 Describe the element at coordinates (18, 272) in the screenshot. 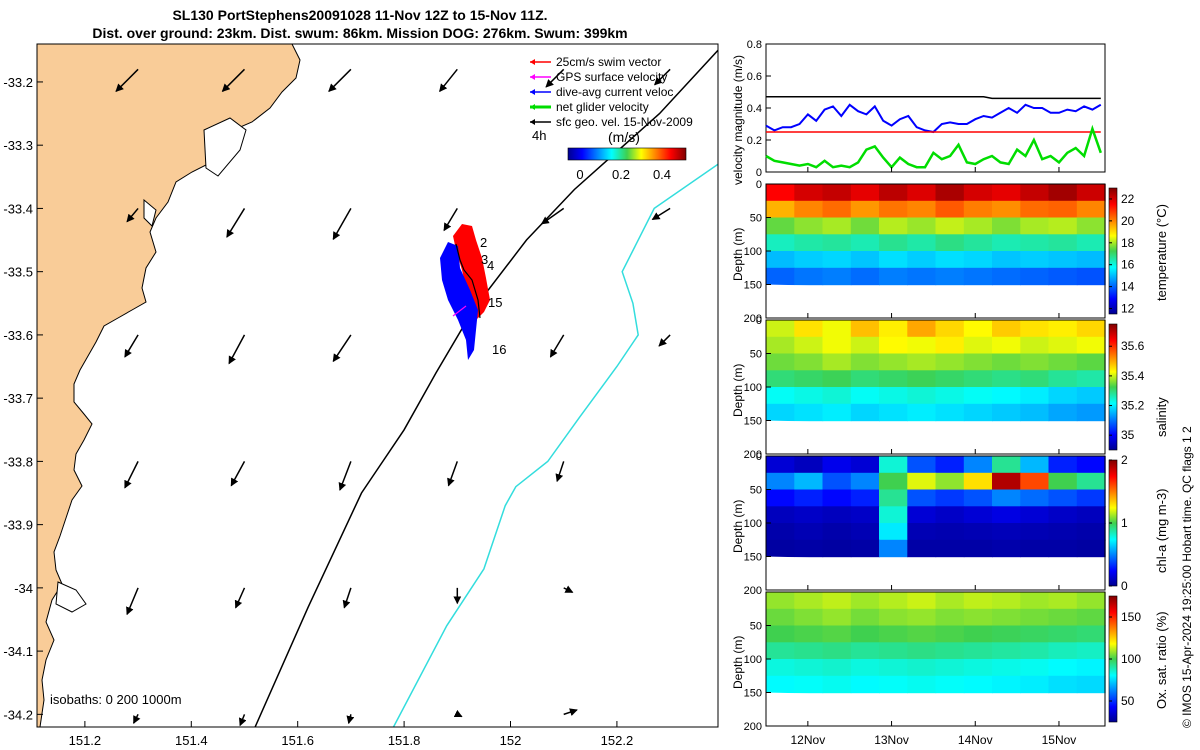

I see `map-y-tick-label: -33.5` at that location.